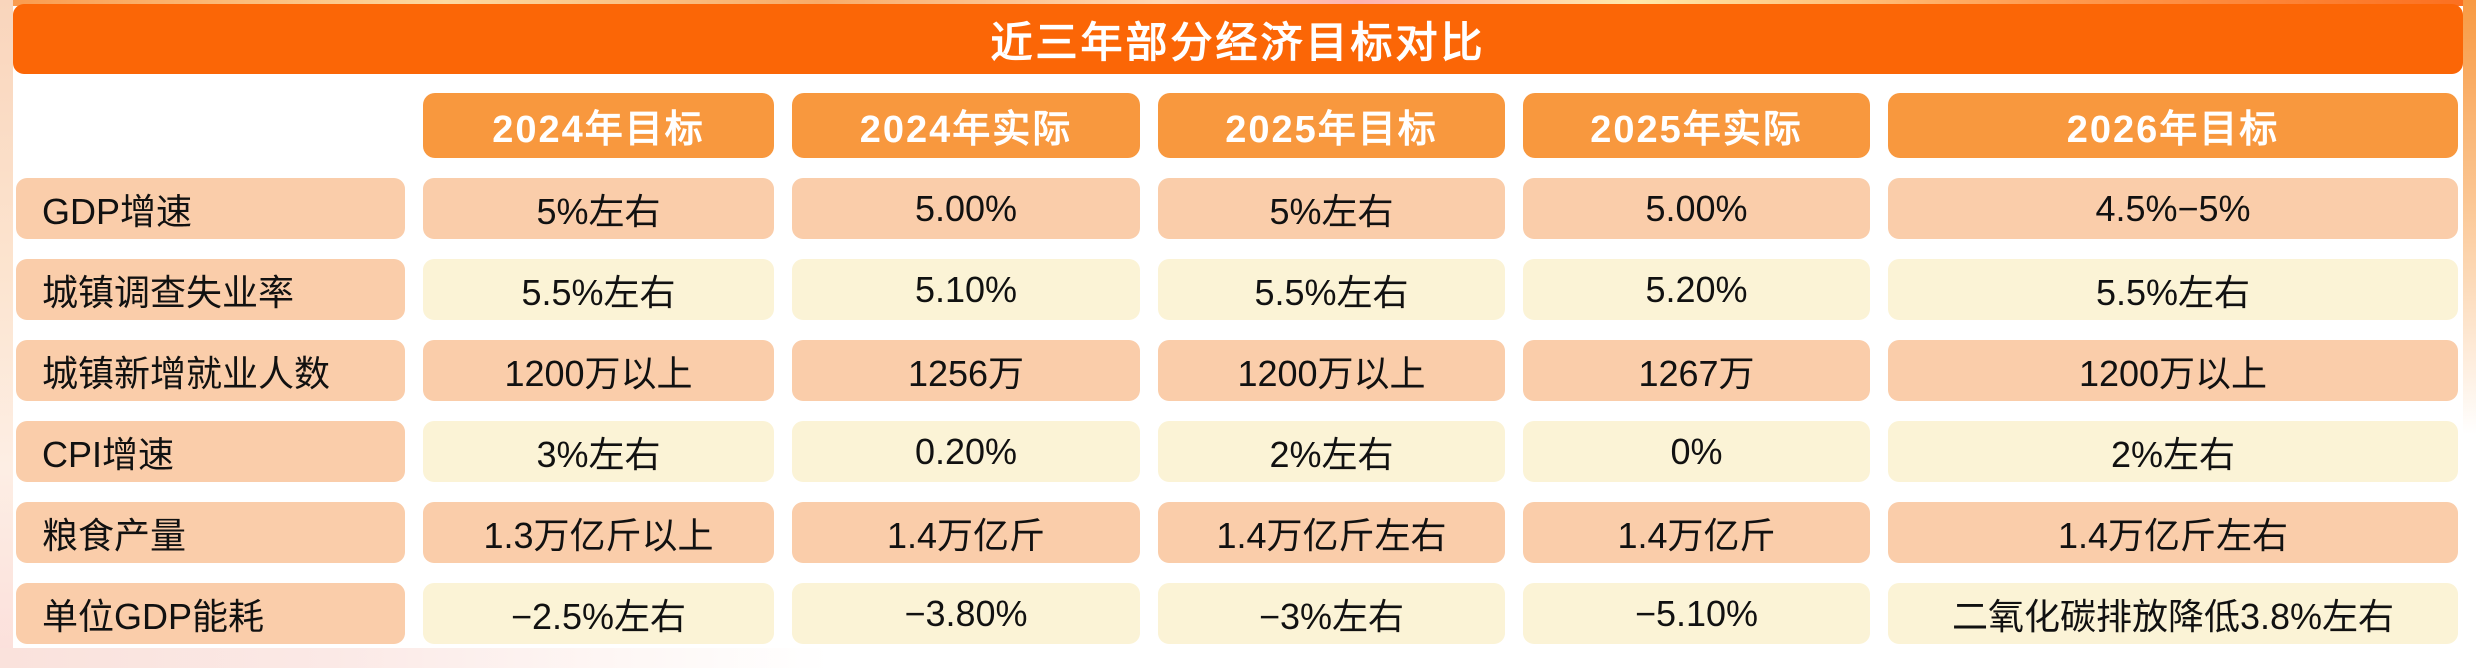  What do you see at coordinates (966, 613) in the screenshot?
I see `table-cell: −3.80%` at bounding box center [966, 613].